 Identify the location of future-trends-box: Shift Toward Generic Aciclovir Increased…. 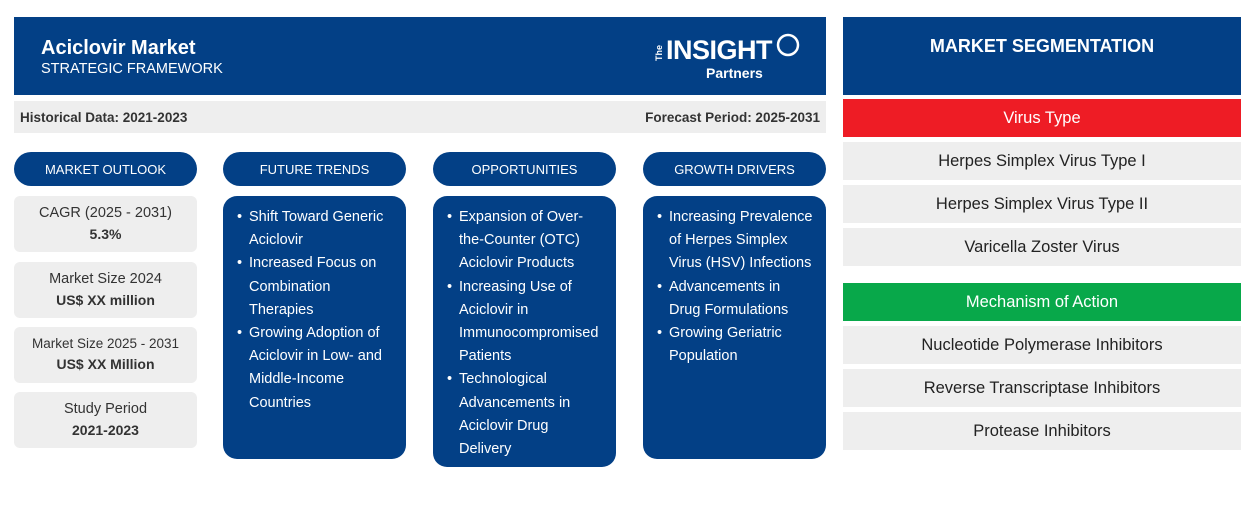
(314, 327).